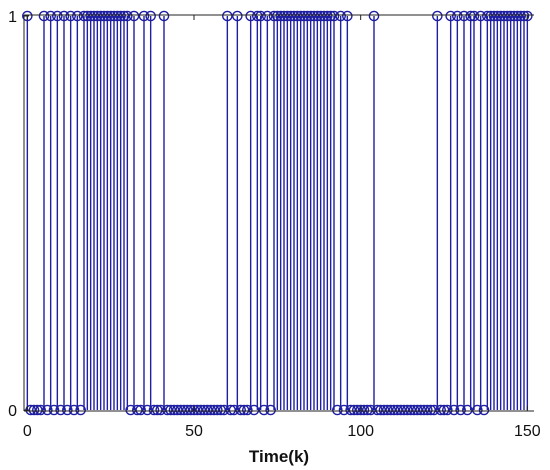 Image resolution: width=550 pixels, height=470 pixels. I want to click on x-tick-label: 100, so click(360, 431).